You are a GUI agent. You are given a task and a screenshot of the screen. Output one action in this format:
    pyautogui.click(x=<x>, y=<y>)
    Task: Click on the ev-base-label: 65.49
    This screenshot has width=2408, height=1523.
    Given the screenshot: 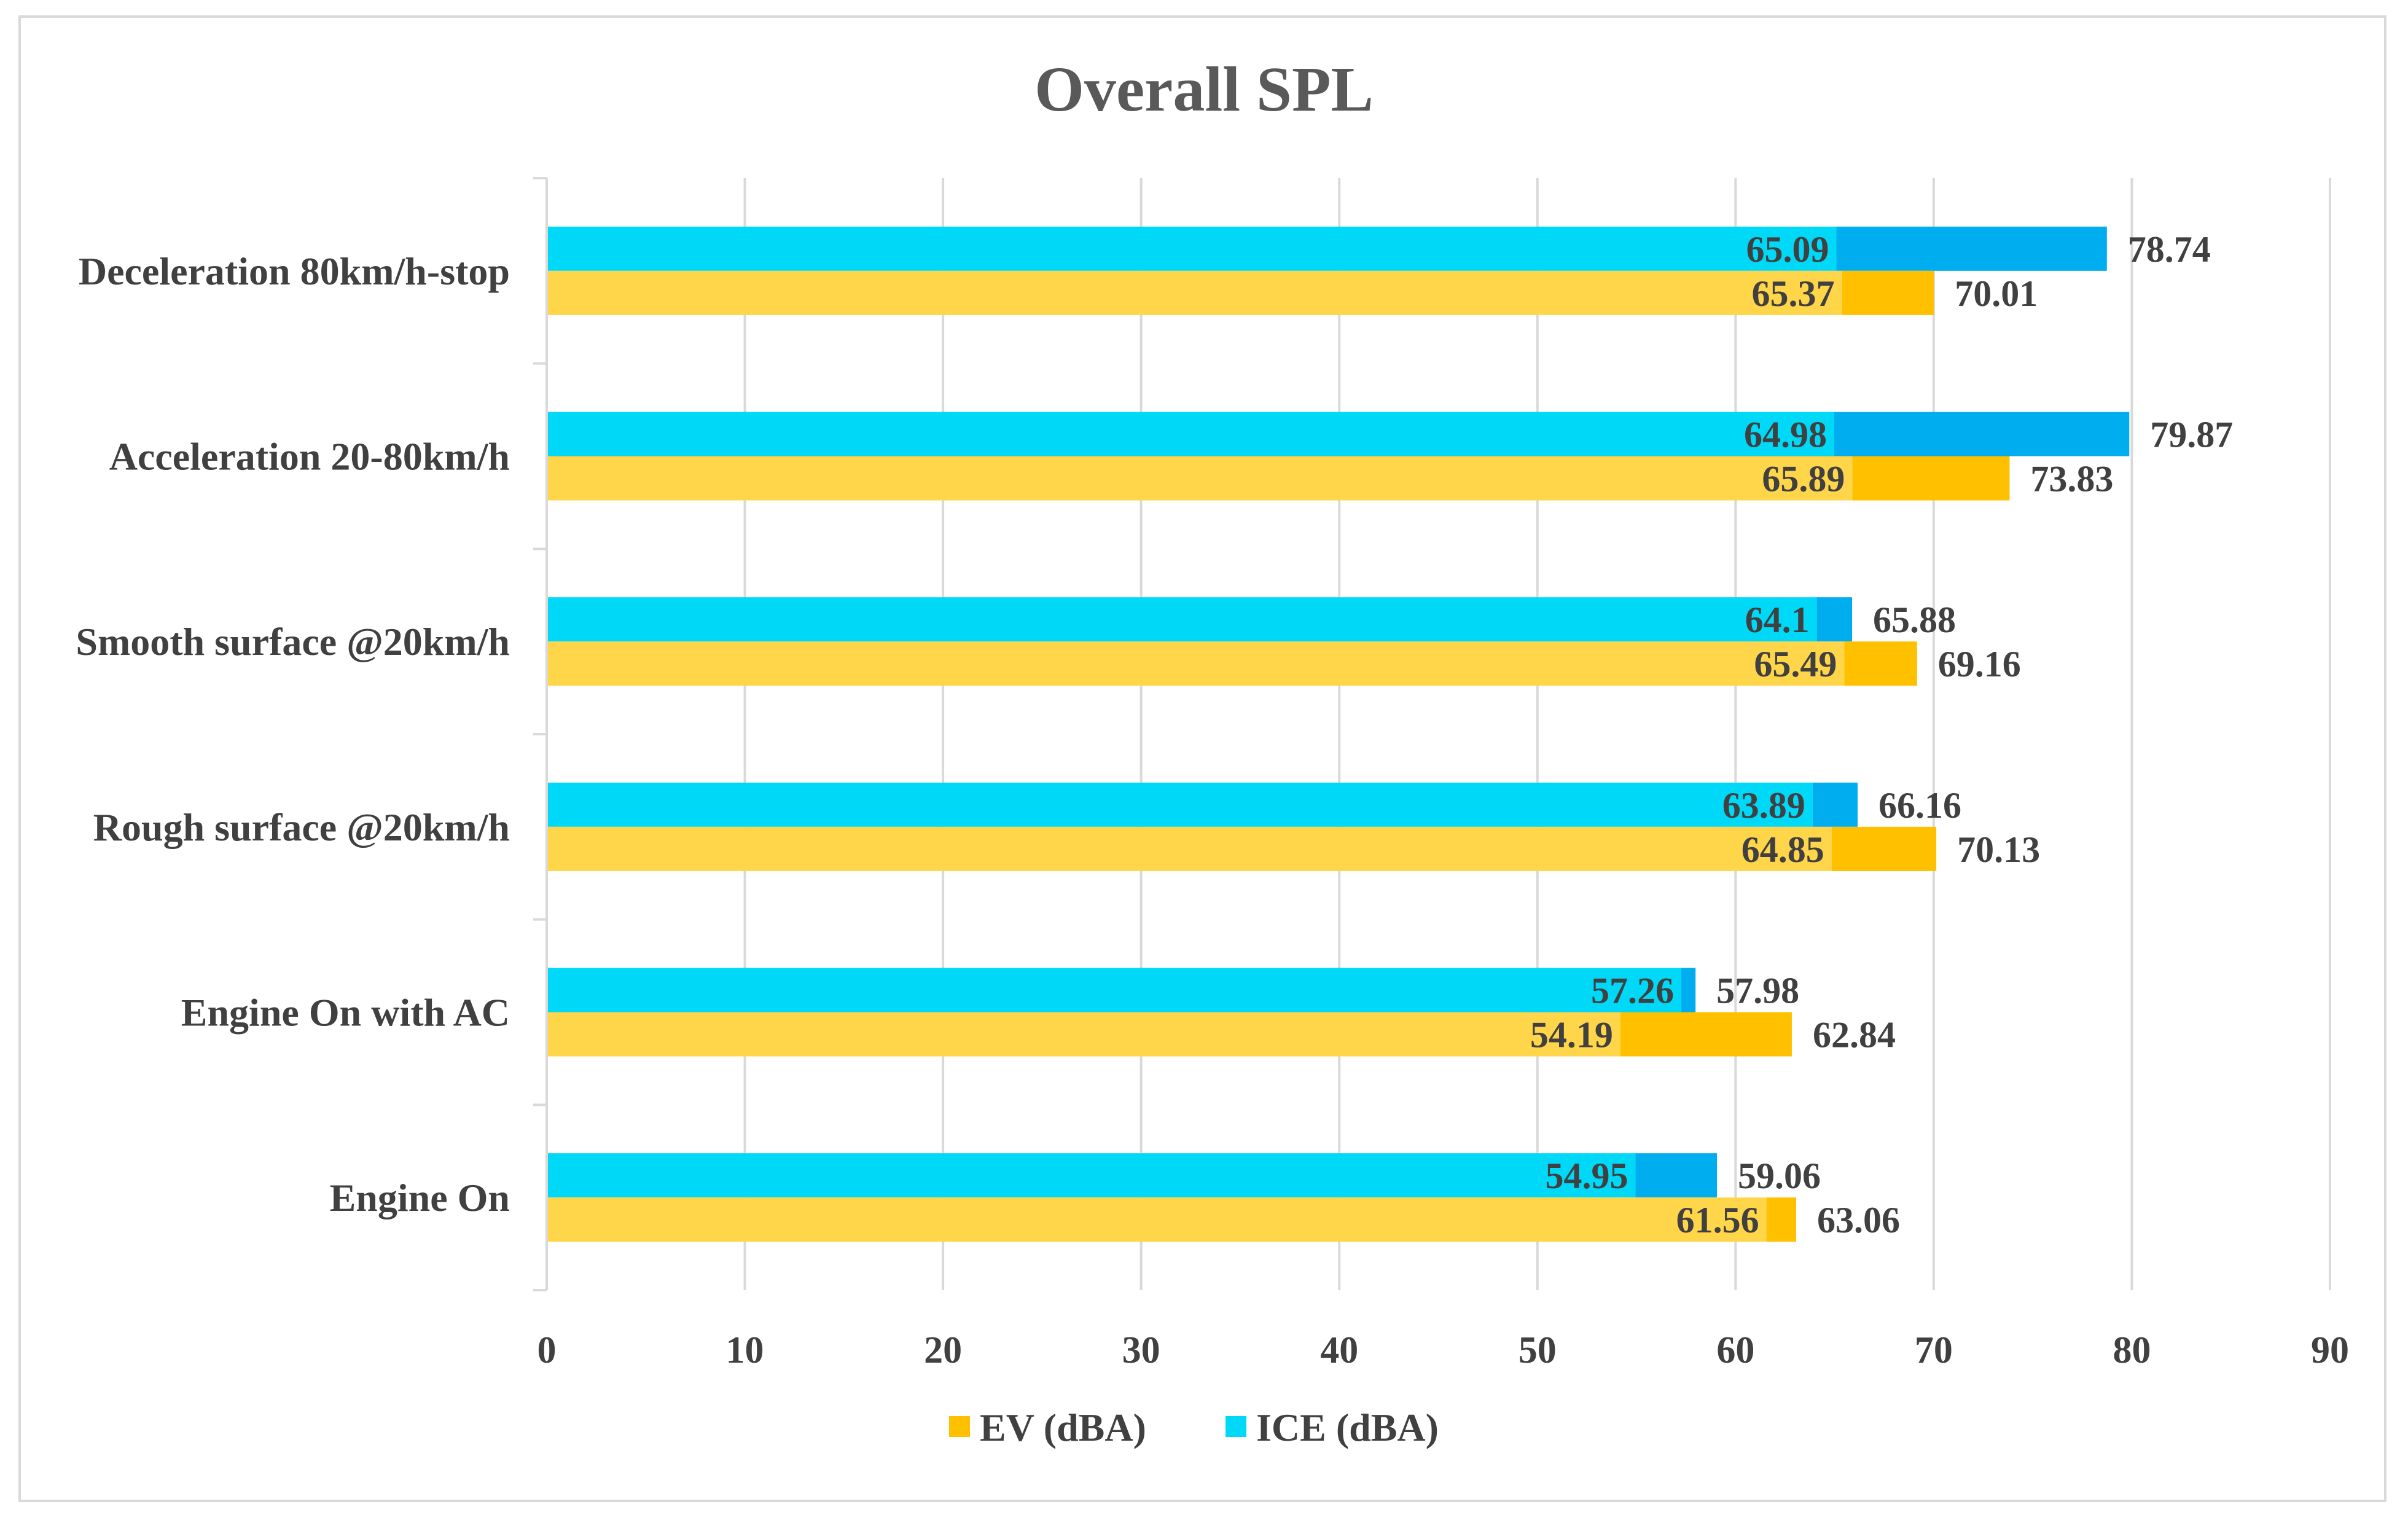 What is the action you would take?
    pyautogui.click(x=1796, y=664)
    